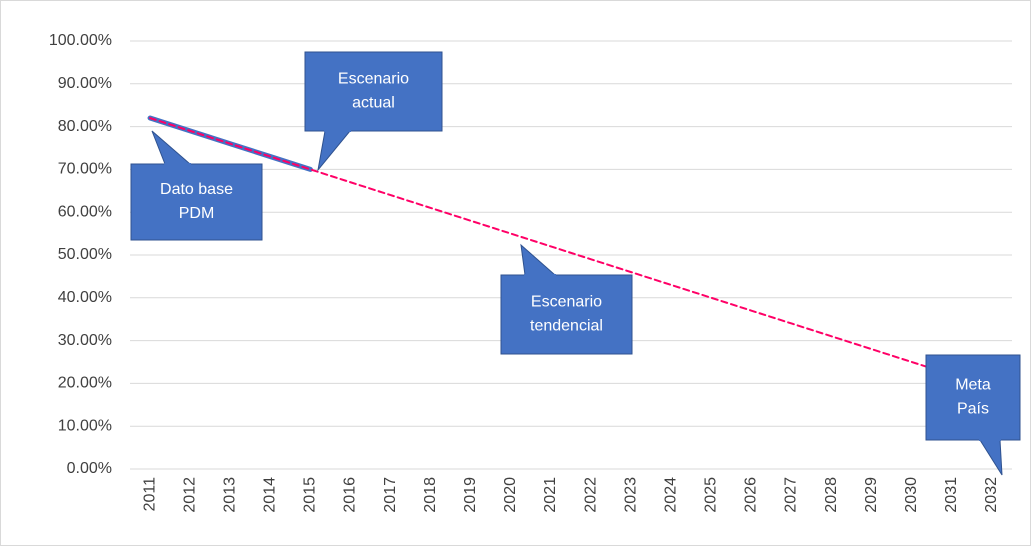  What do you see at coordinates (85, 254) in the screenshot?
I see `y-tick-label: 50.00%` at bounding box center [85, 254].